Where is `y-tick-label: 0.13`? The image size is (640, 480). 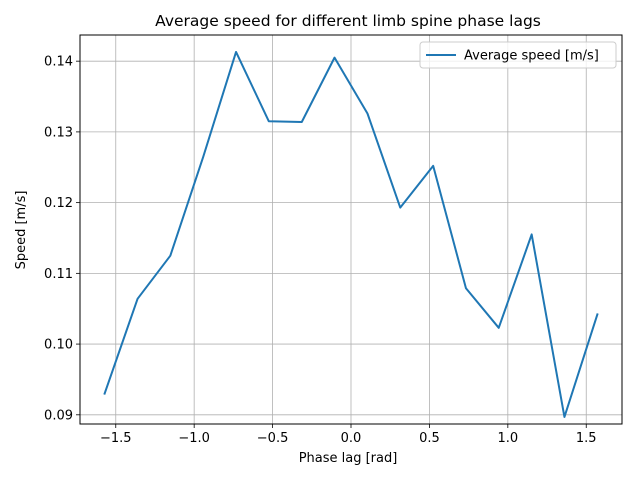 y-tick-label: 0.13 is located at coordinates (58, 132).